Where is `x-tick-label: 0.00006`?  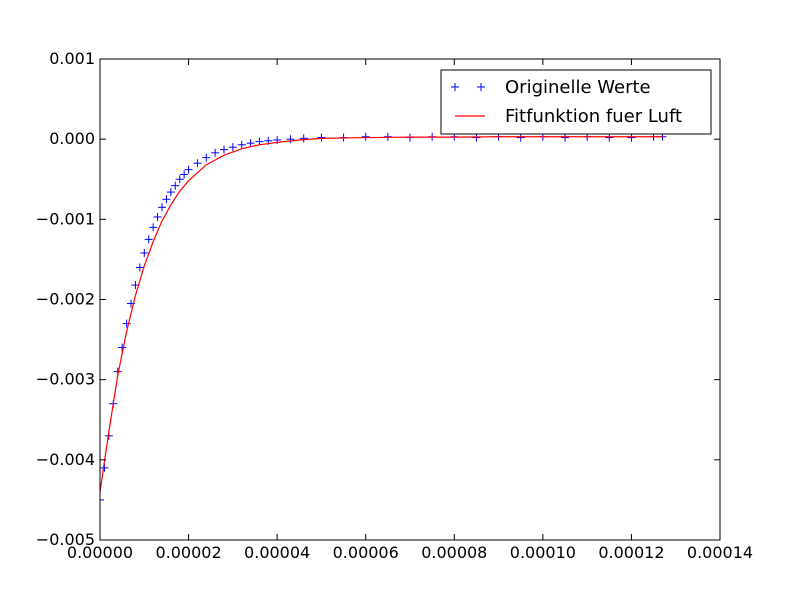
x-tick-label: 0.00006 is located at coordinates (366, 552).